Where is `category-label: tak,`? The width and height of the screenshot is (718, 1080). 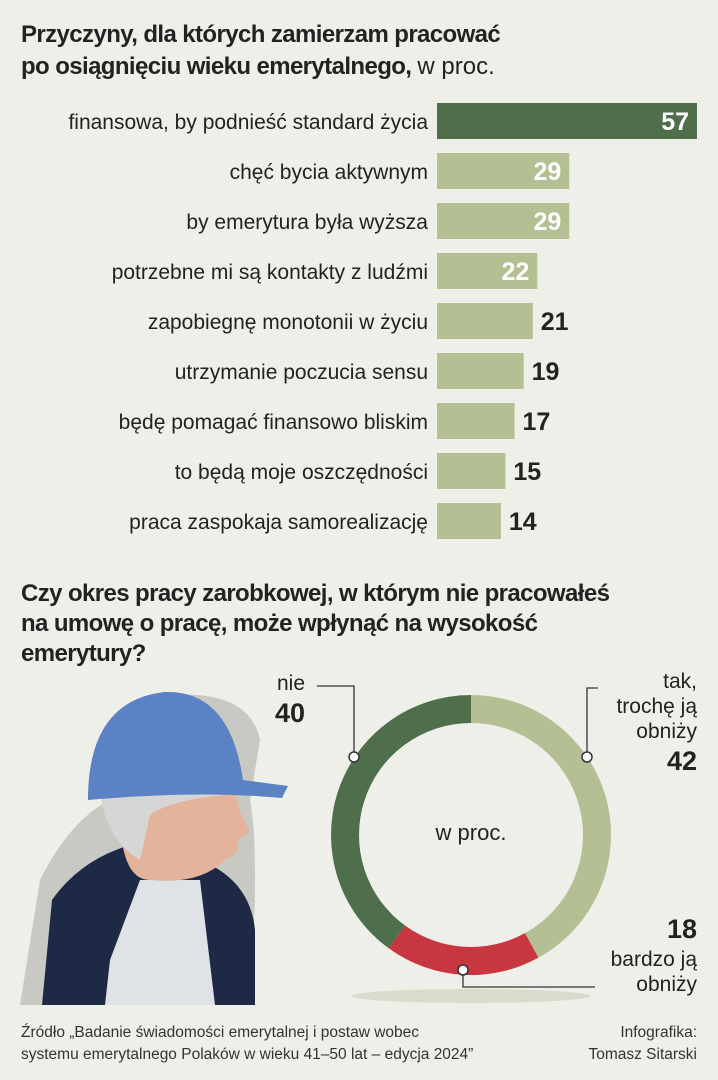 category-label: tak, is located at coordinates (680, 681).